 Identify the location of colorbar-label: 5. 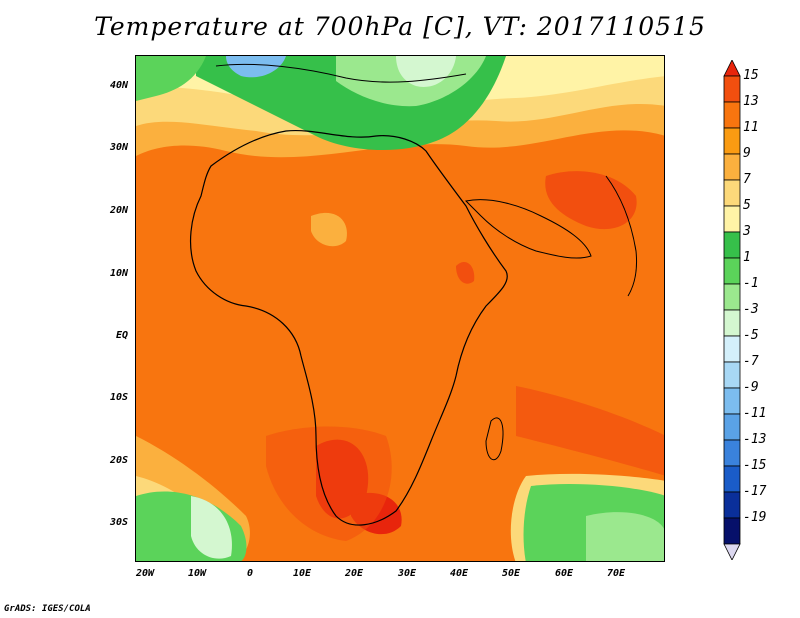
(747, 205).